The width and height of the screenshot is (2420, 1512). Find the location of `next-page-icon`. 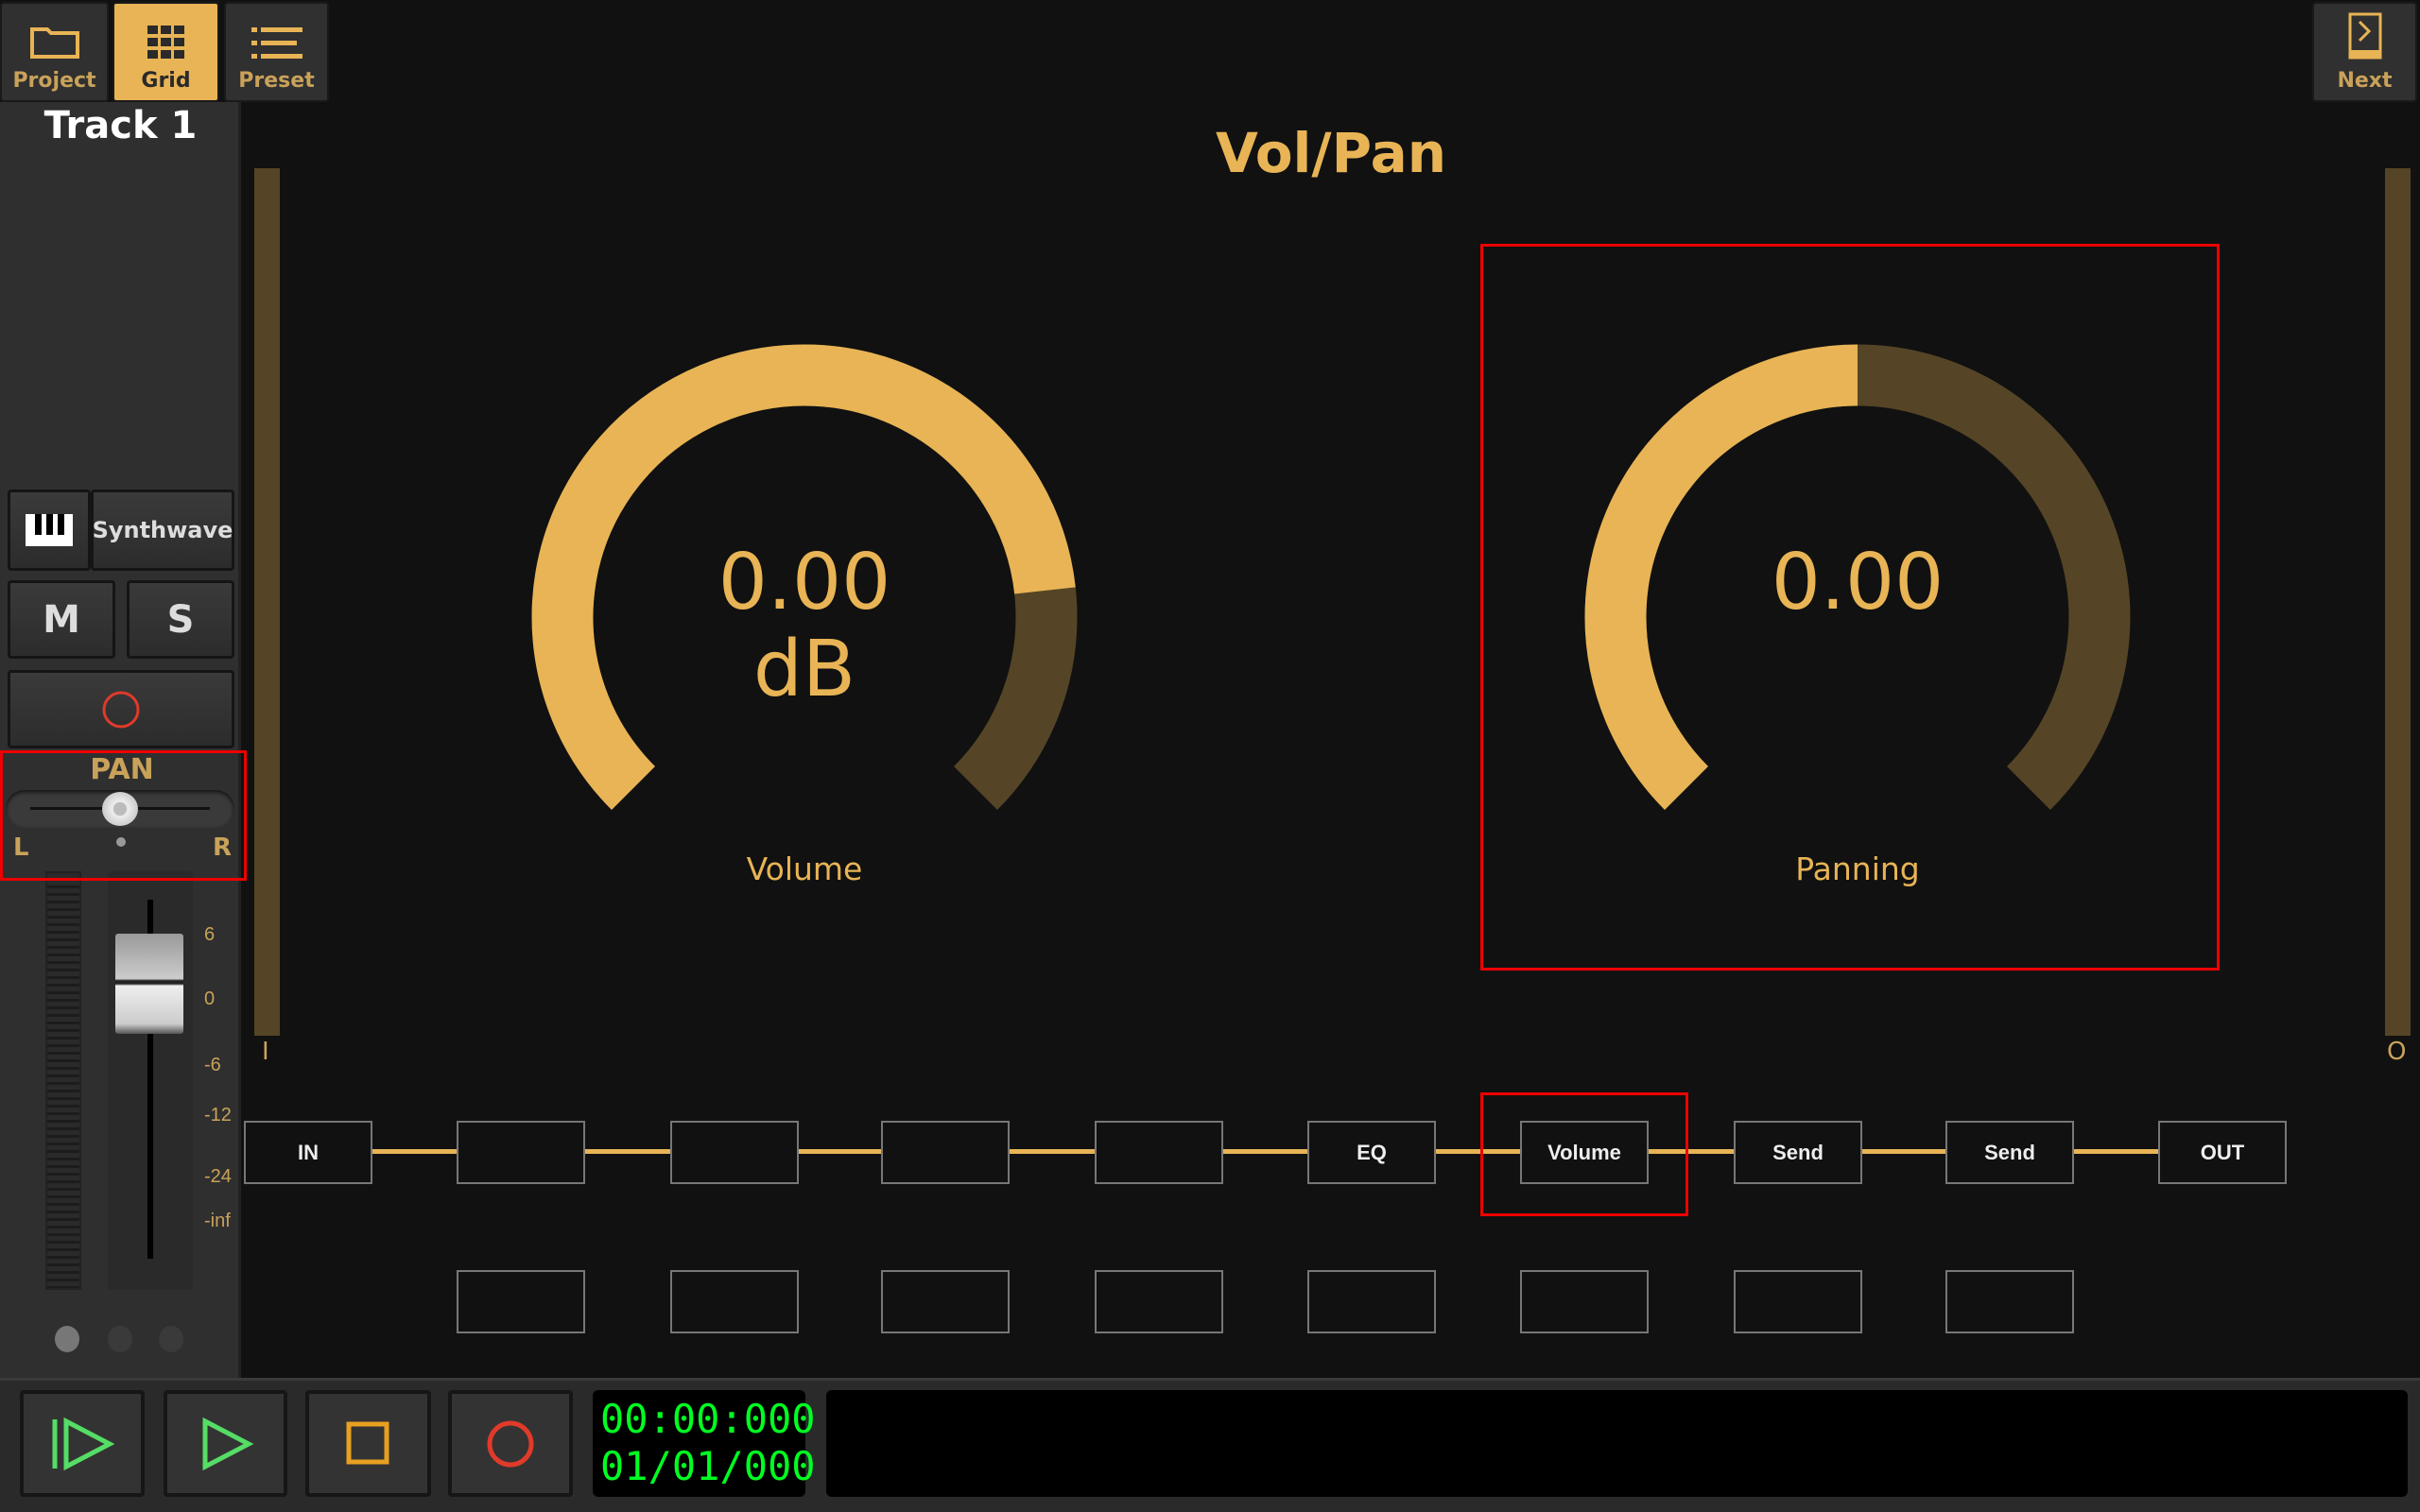

next-page-icon is located at coordinates (2364, 36).